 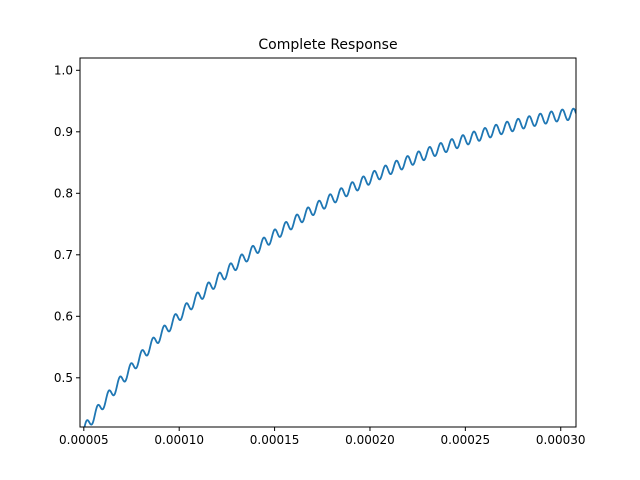 I want to click on x-tick-label: 0.00010, so click(x=179, y=440).